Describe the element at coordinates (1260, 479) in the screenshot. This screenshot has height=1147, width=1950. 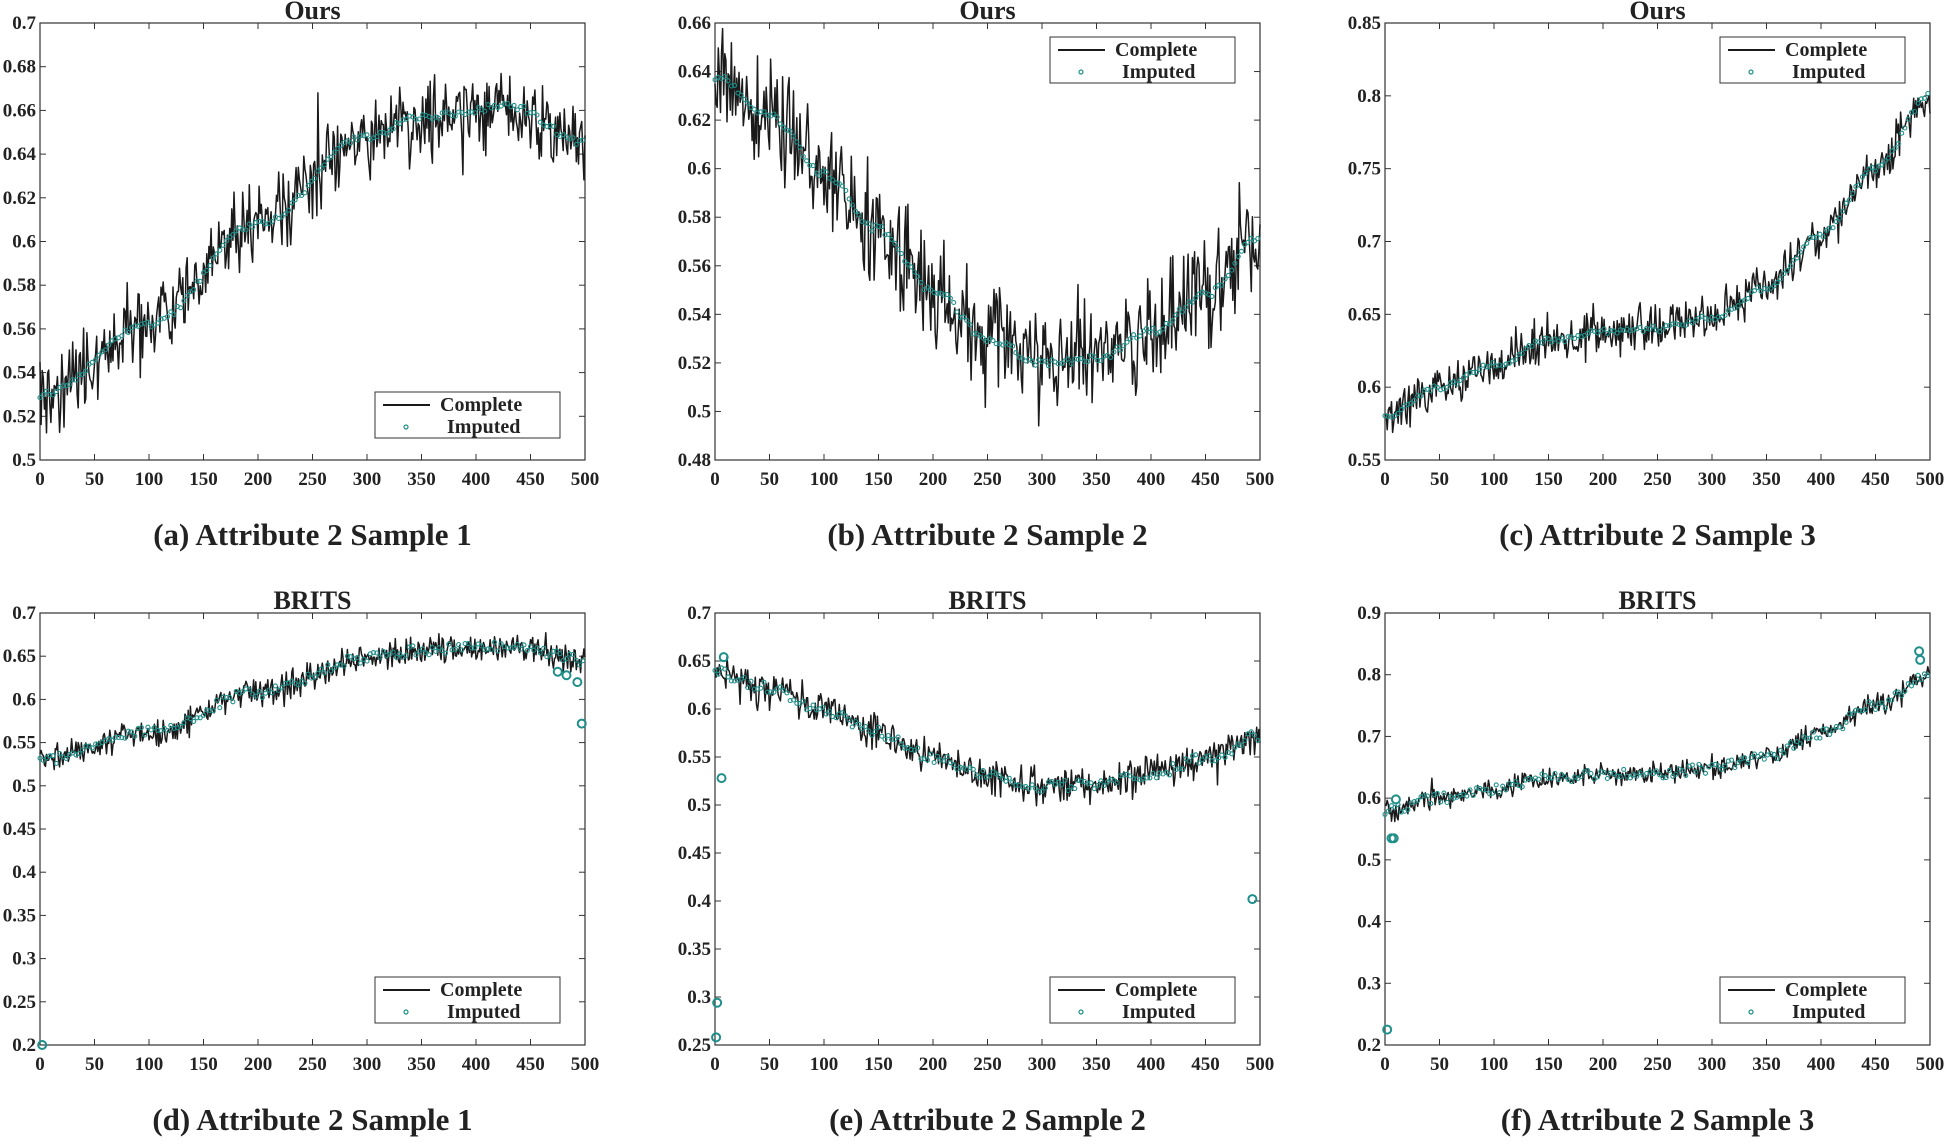
I see `x-tick-label: 500` at that location.